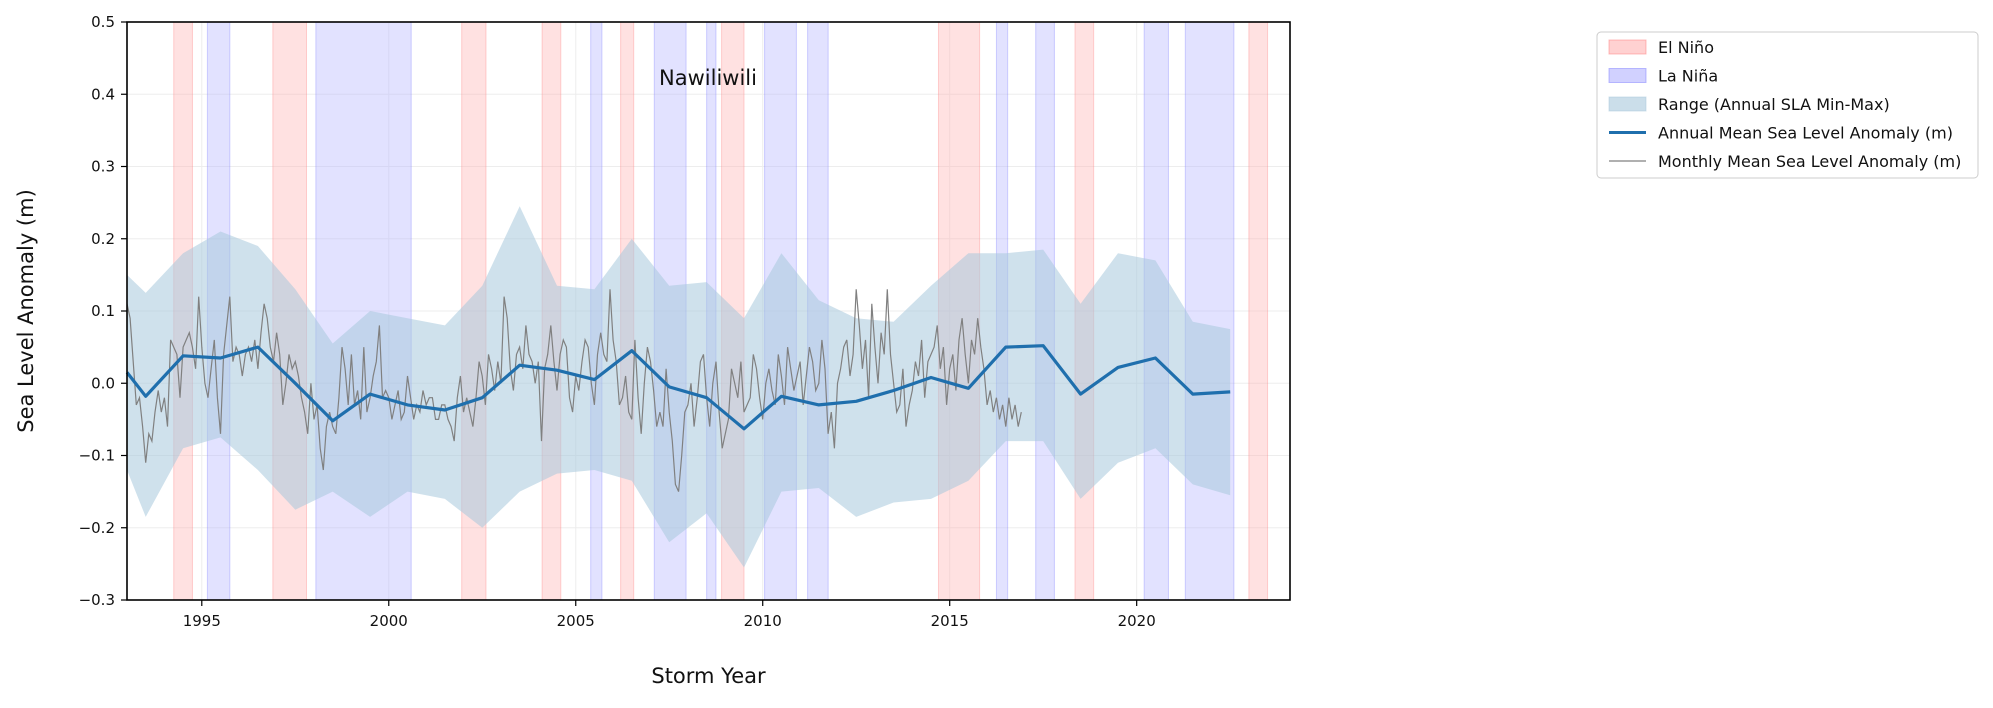  Describe the element at coordinates (576, 621) in the screenshot. I see `x-tick-label-2: 2005` at that location.